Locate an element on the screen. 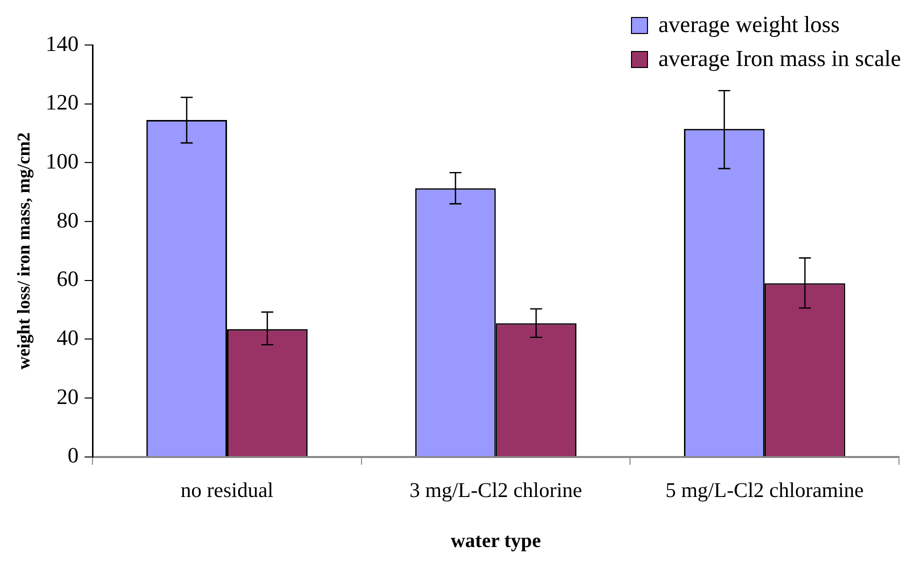 The height and width of the screenshot is (563, 909). x-tick-label: 3 mg/L-Cl2 chlorine is located at coordinates (495, 490).